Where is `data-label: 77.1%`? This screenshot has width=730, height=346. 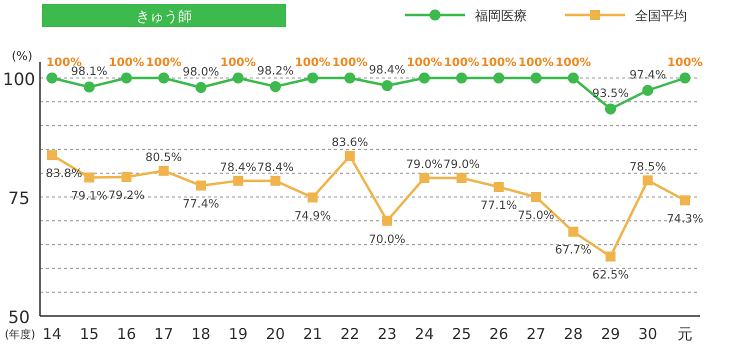 data-label: 77.1% is located at coordinates (499, 205).